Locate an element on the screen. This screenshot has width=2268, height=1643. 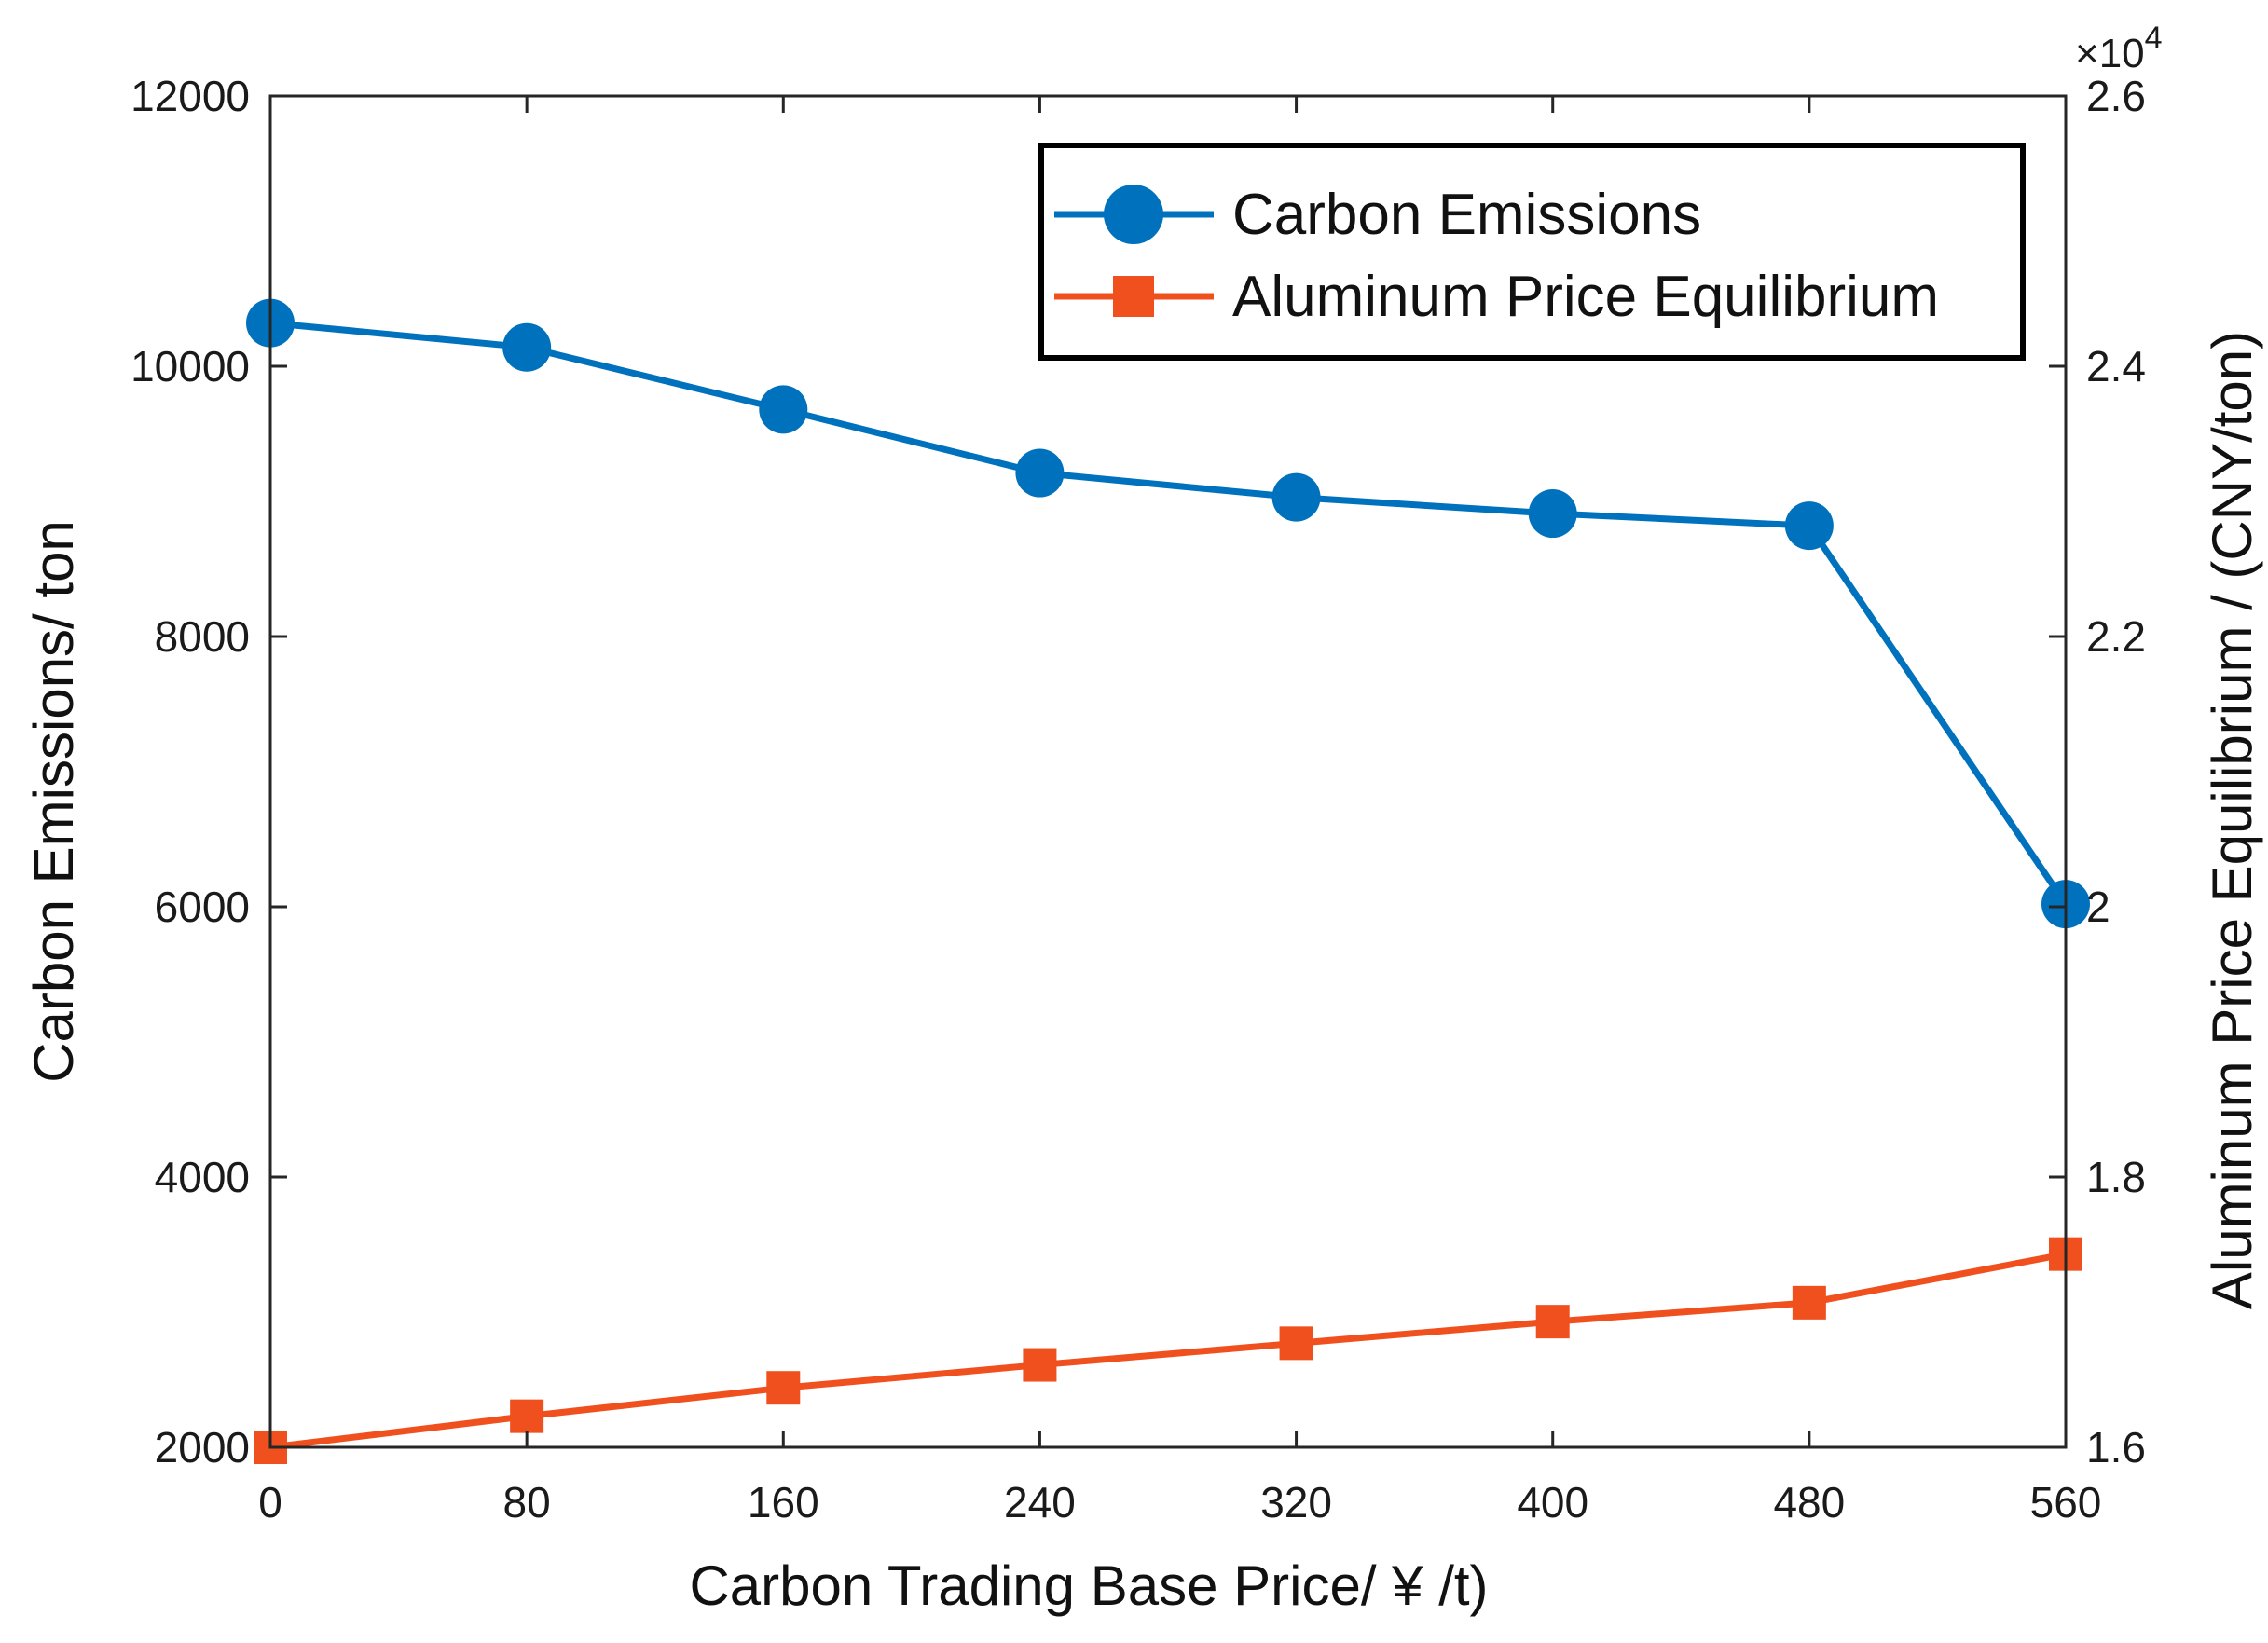
x-tick-label: 160 is located at coordinates (783, 1502).